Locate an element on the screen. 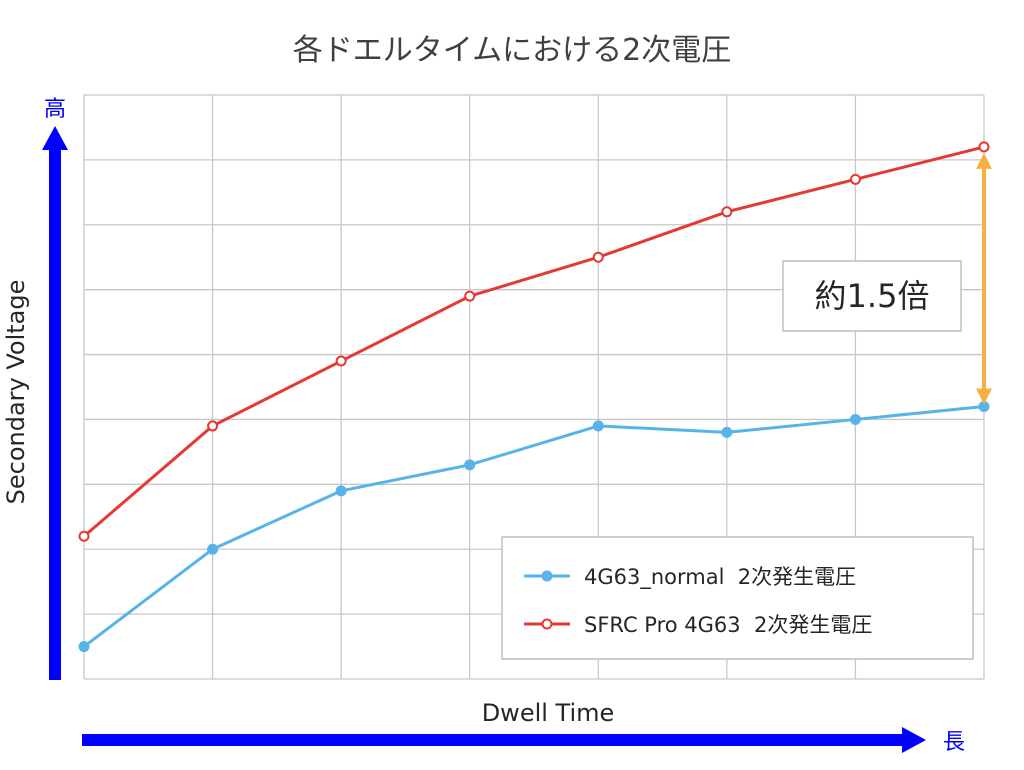 This screenshot has height=770, width=1024. legend-item-sfrc: SFRC Pro 4G63 2次発生電圧 is located at coordinates (698, 625).